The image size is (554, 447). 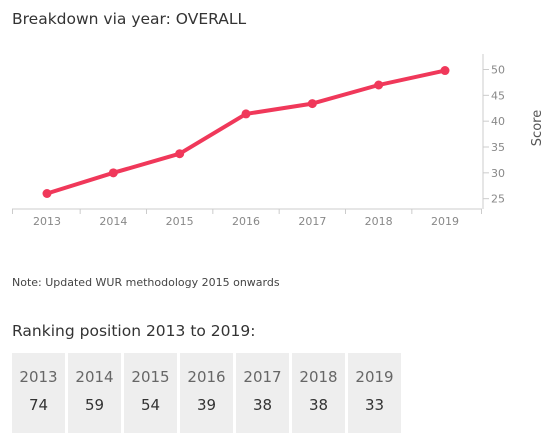 I want to click on y-axis-title: Score, so click(x=537, y=128).